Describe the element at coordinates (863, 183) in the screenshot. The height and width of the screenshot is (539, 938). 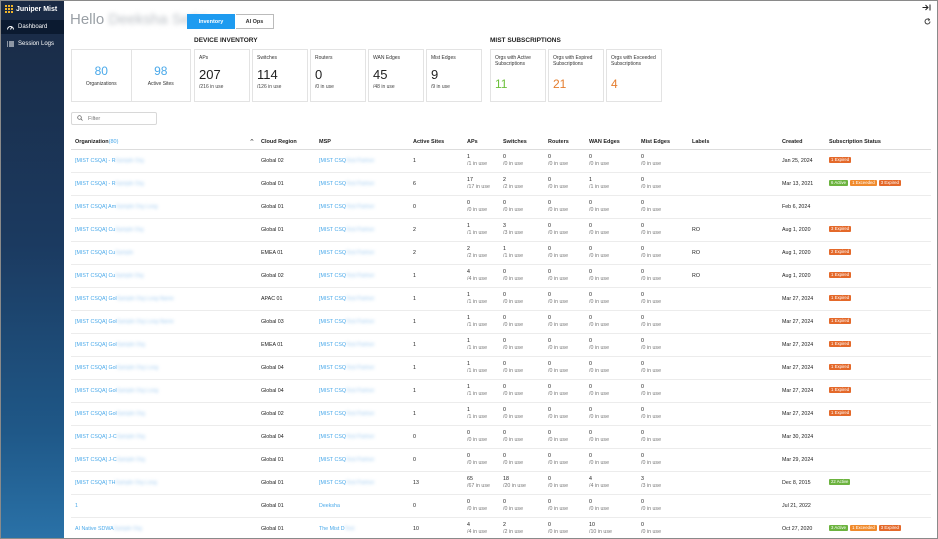
I see `status-badge: 1 Exceeded` at that location.